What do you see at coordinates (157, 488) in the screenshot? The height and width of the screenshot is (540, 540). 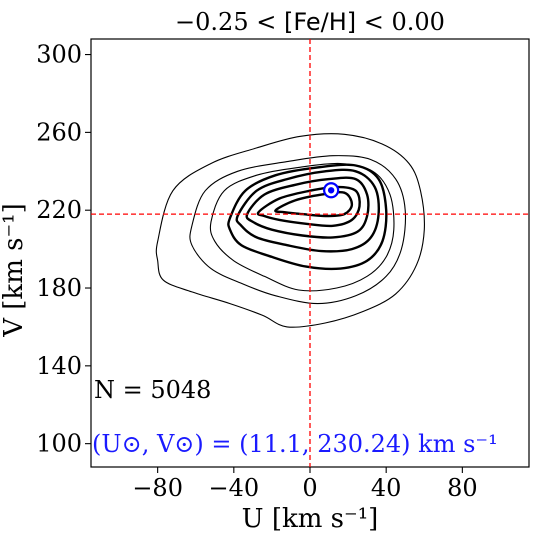 I see `x-tick-label: −80` at bounding box center [157, 488].